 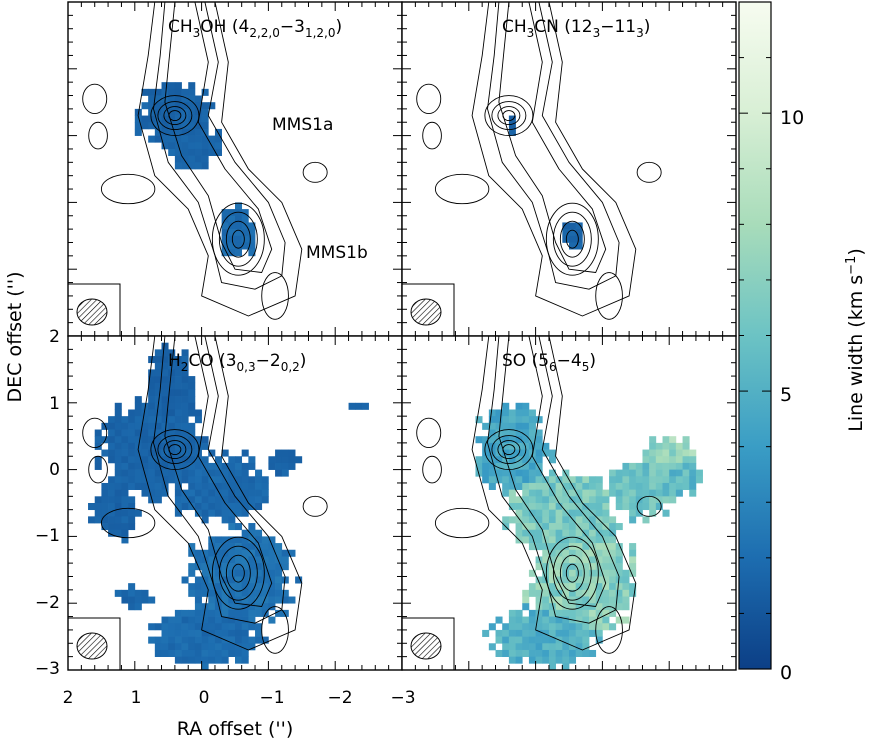 What do you see at coordinates (94, 310) in the screenshot?
I see `beam-indicator` at bounding box center [94, 310].